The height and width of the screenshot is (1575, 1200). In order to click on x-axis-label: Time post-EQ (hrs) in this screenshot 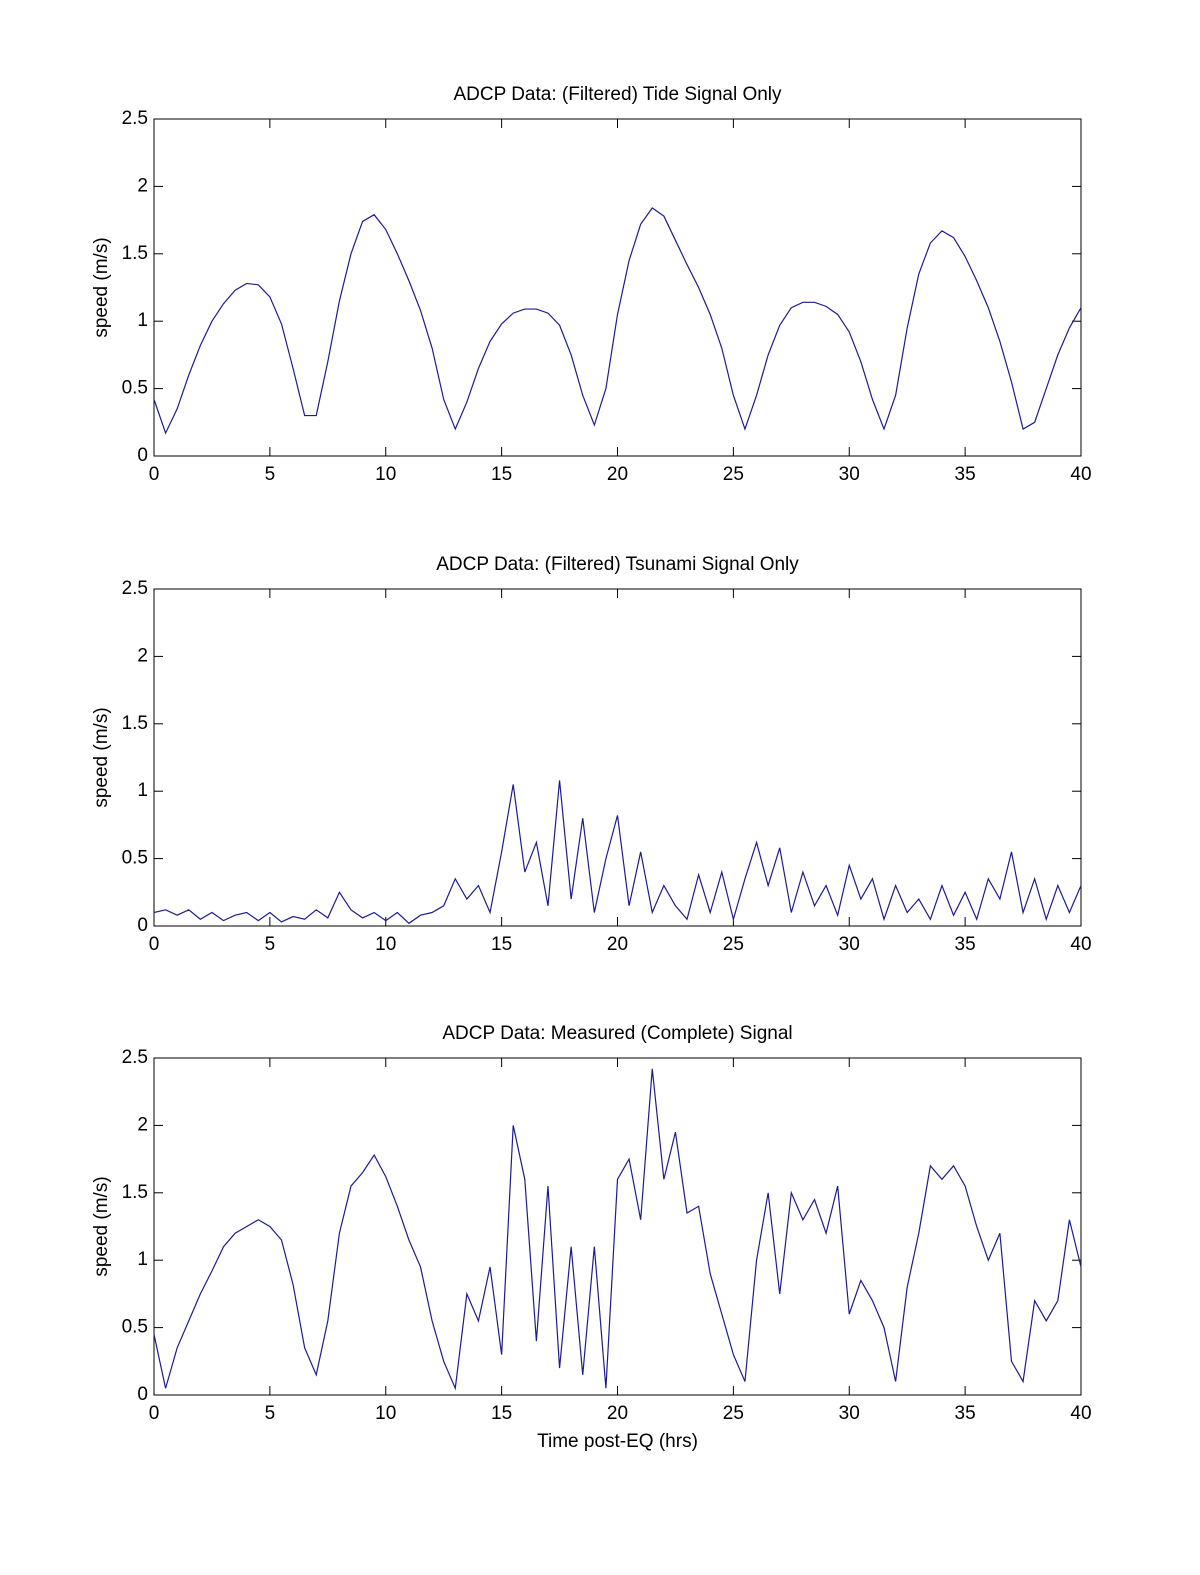, I will do `click(617, 1441)`.